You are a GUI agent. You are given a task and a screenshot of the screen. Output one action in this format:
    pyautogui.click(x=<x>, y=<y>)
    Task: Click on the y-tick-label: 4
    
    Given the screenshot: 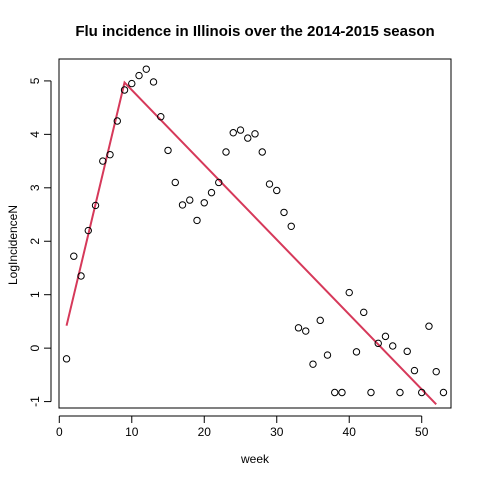 What is the action you would take?
    pyautogui.click(x=35, y=134)
    